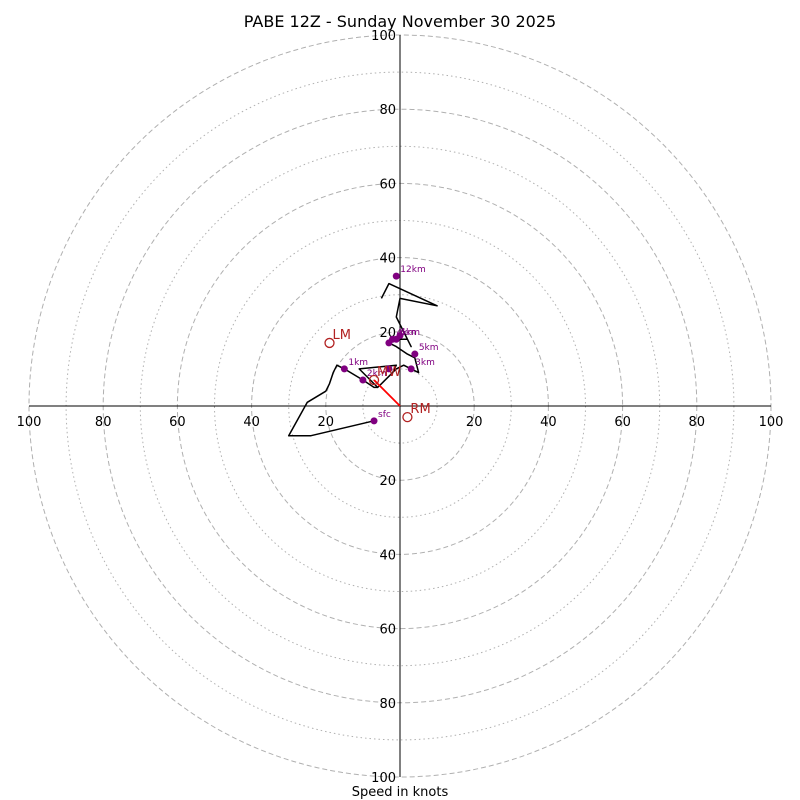 This screenshot has height=800, width=800. I want to click on height-label-3km: 3km, so click(425, 363).